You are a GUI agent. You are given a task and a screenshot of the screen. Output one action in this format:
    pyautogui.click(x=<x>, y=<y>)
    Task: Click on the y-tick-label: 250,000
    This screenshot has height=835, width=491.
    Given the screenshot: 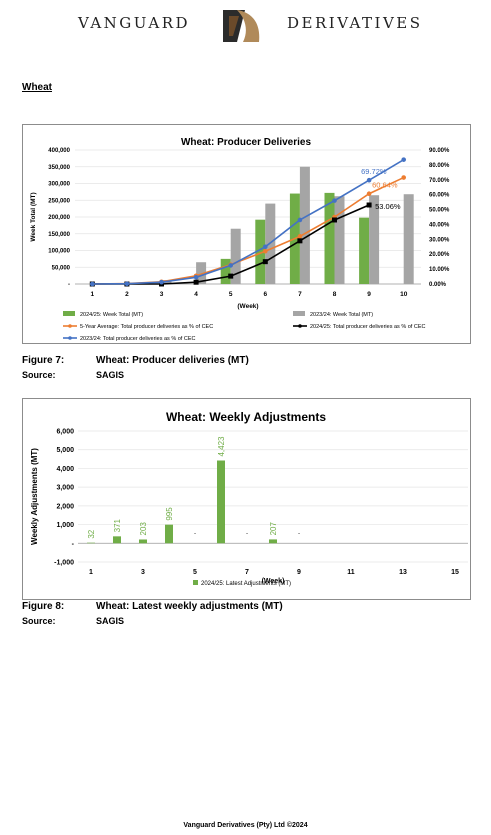 What is the action you would take?
    pyautogui.click(x=59, y=201)
    